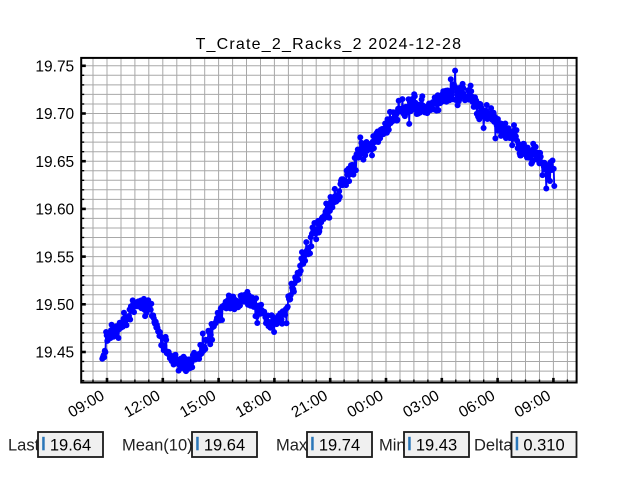  What do you see at coordinates (24, 446) in the screenshot?
I see `svg-text: Last` at bounding box center [24, 446].